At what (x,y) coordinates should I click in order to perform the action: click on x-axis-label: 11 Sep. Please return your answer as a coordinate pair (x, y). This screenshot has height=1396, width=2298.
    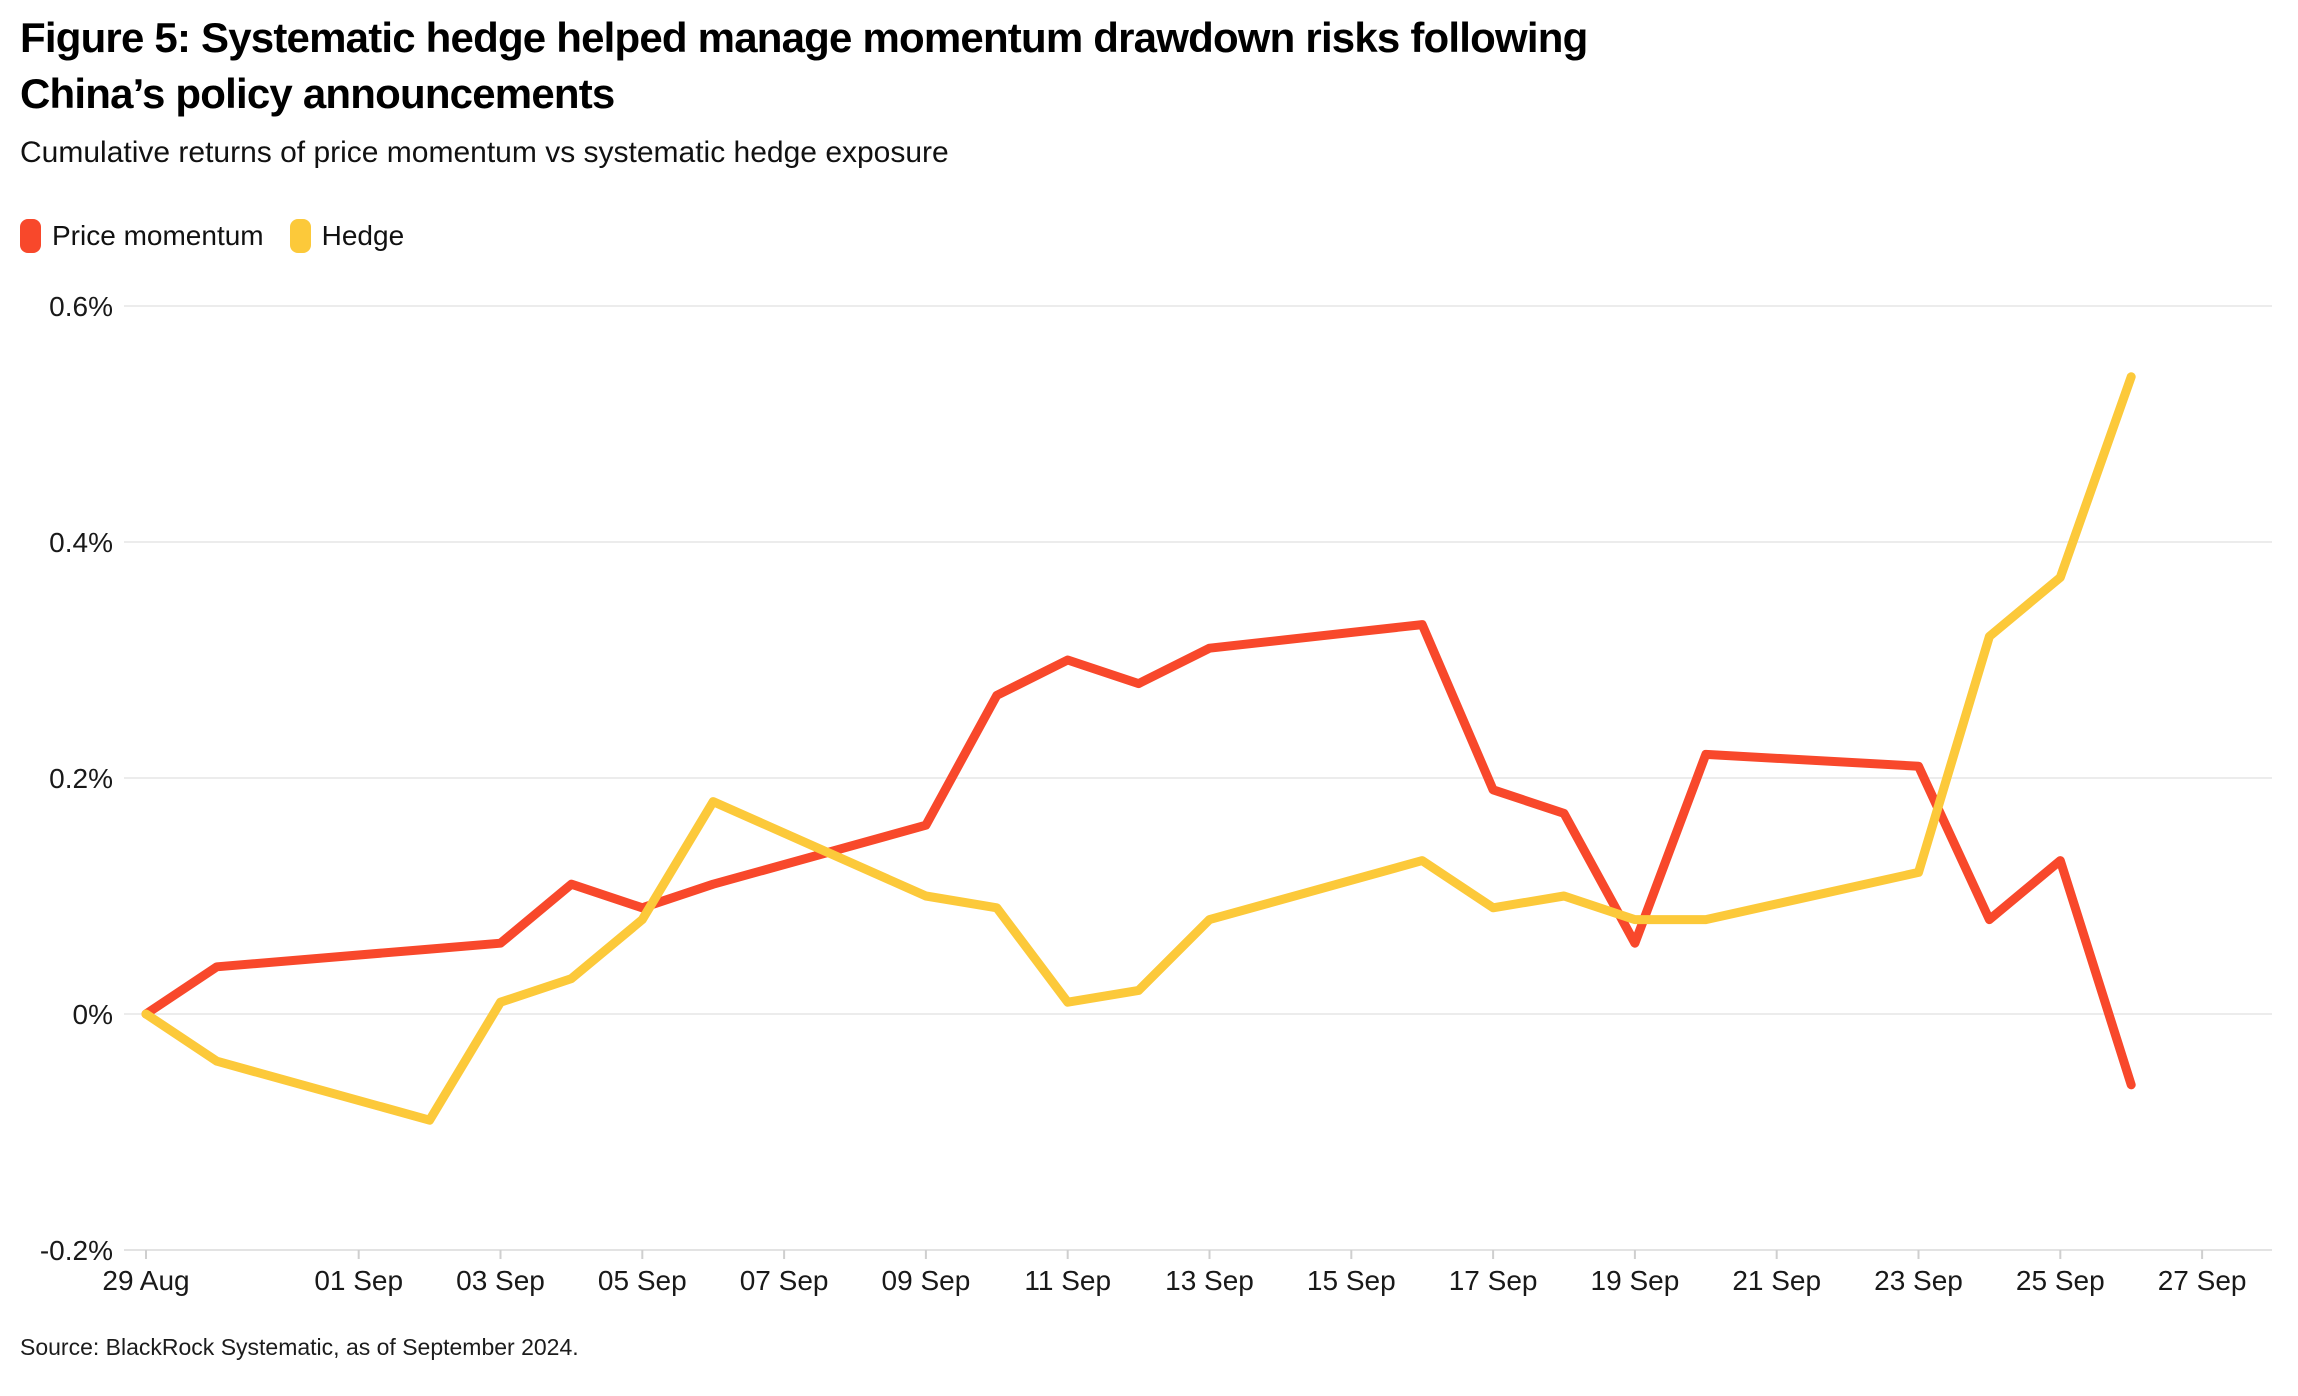
    Looking at the image, I should click on (1067, 1280).